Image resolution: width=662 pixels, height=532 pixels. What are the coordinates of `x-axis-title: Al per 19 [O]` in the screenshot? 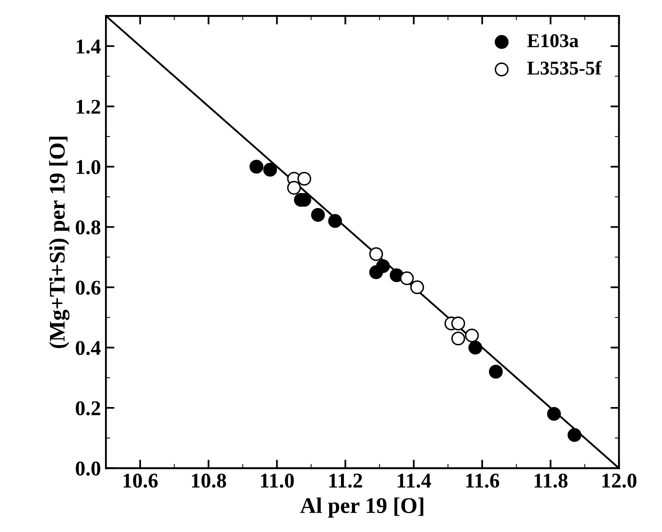 It's located at (362, 507).